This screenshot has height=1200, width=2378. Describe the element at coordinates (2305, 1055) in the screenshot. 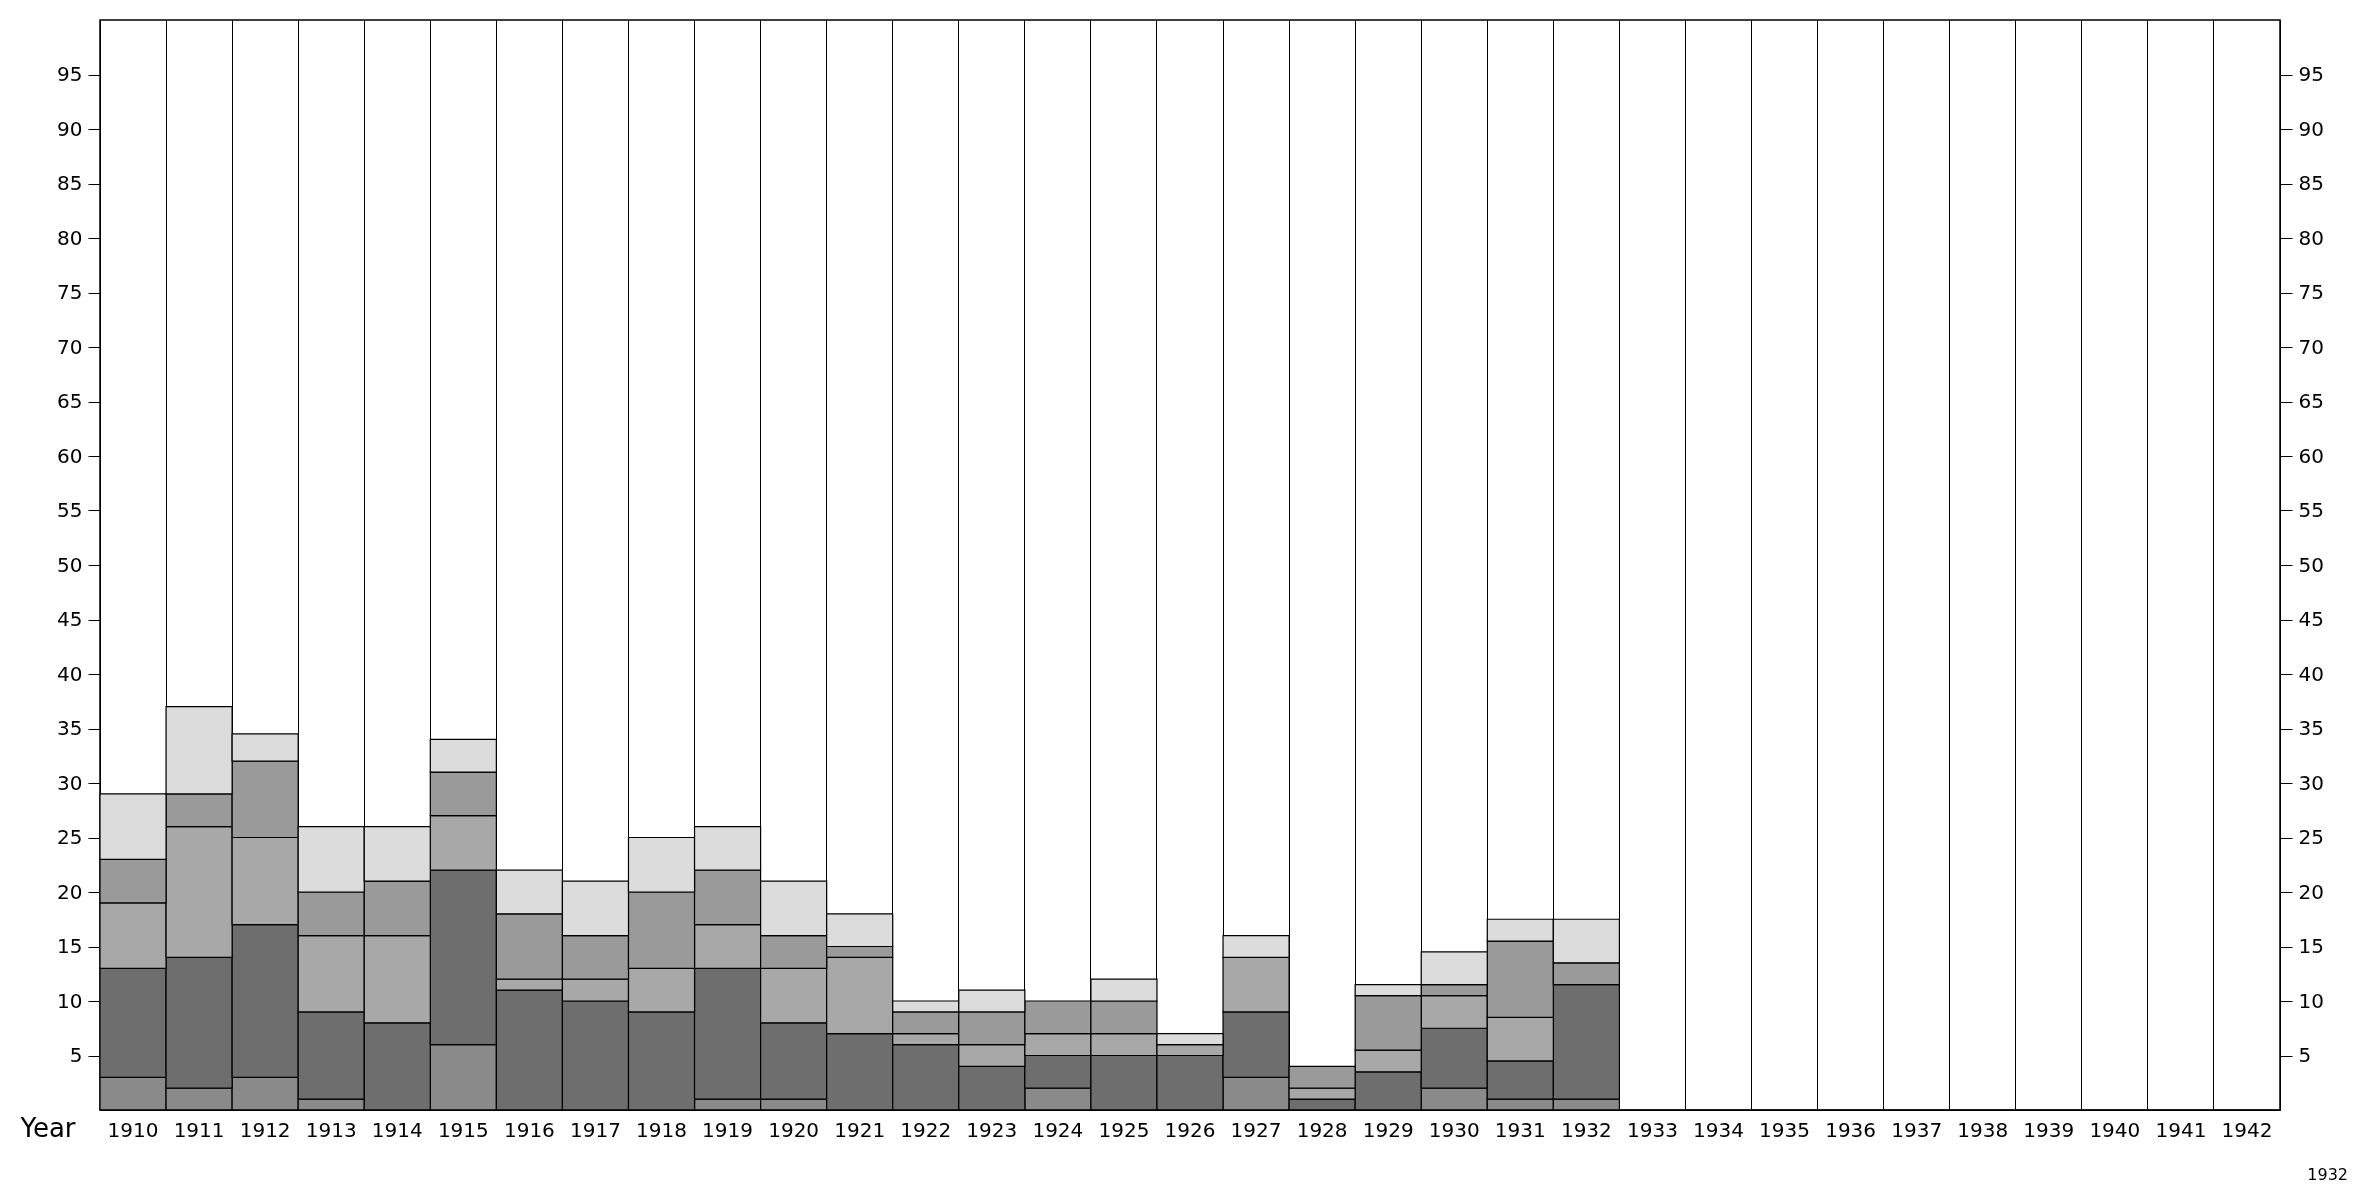

I see `y2-tick-label: 5` at that location.